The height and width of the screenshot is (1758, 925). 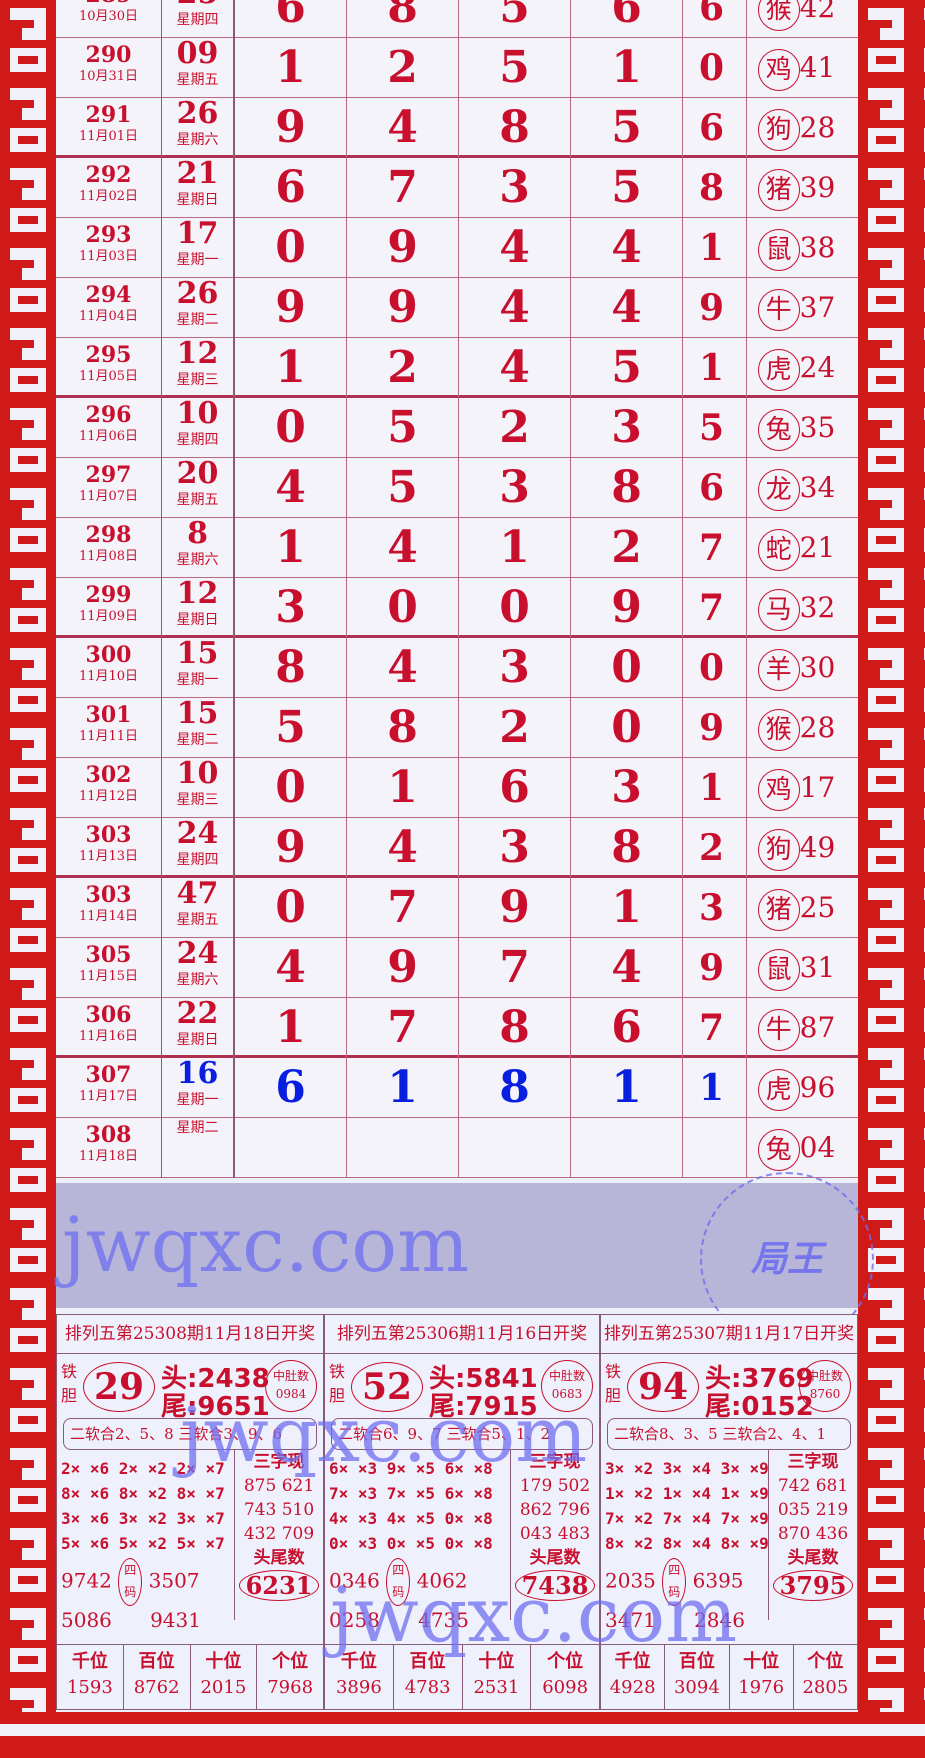 I want to click on digit-cell: 6, so click(x=291, y=19).